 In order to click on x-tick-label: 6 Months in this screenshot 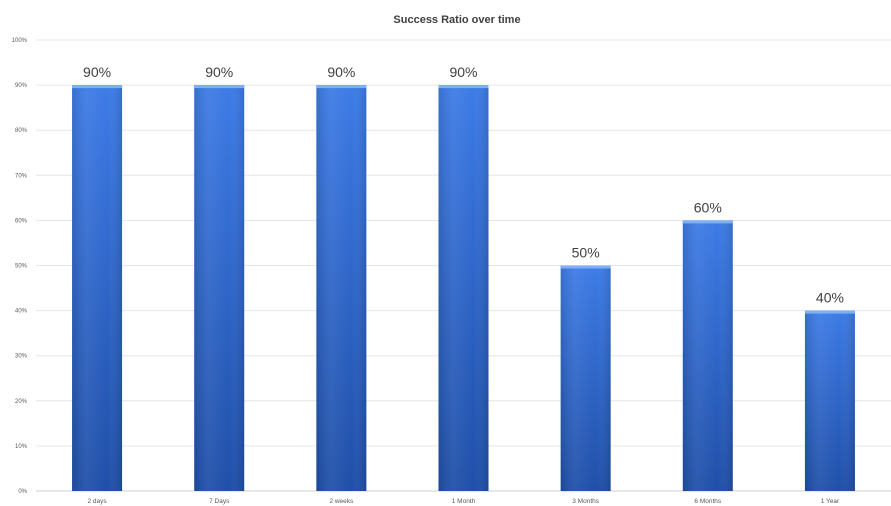, I will do `click(707, 501)`.